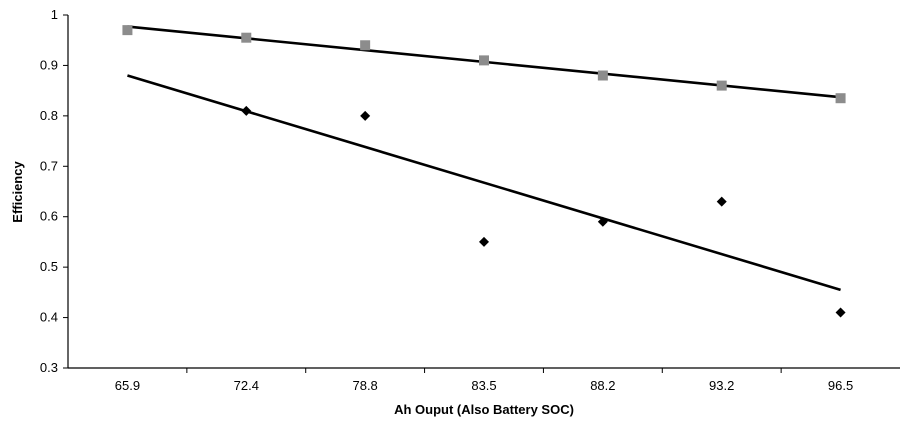 This screenshot has width=903, height=428. Describe the element at coordinates (602, 385) in the screenshot. I see `x-tick-label: 88.2` at that location.